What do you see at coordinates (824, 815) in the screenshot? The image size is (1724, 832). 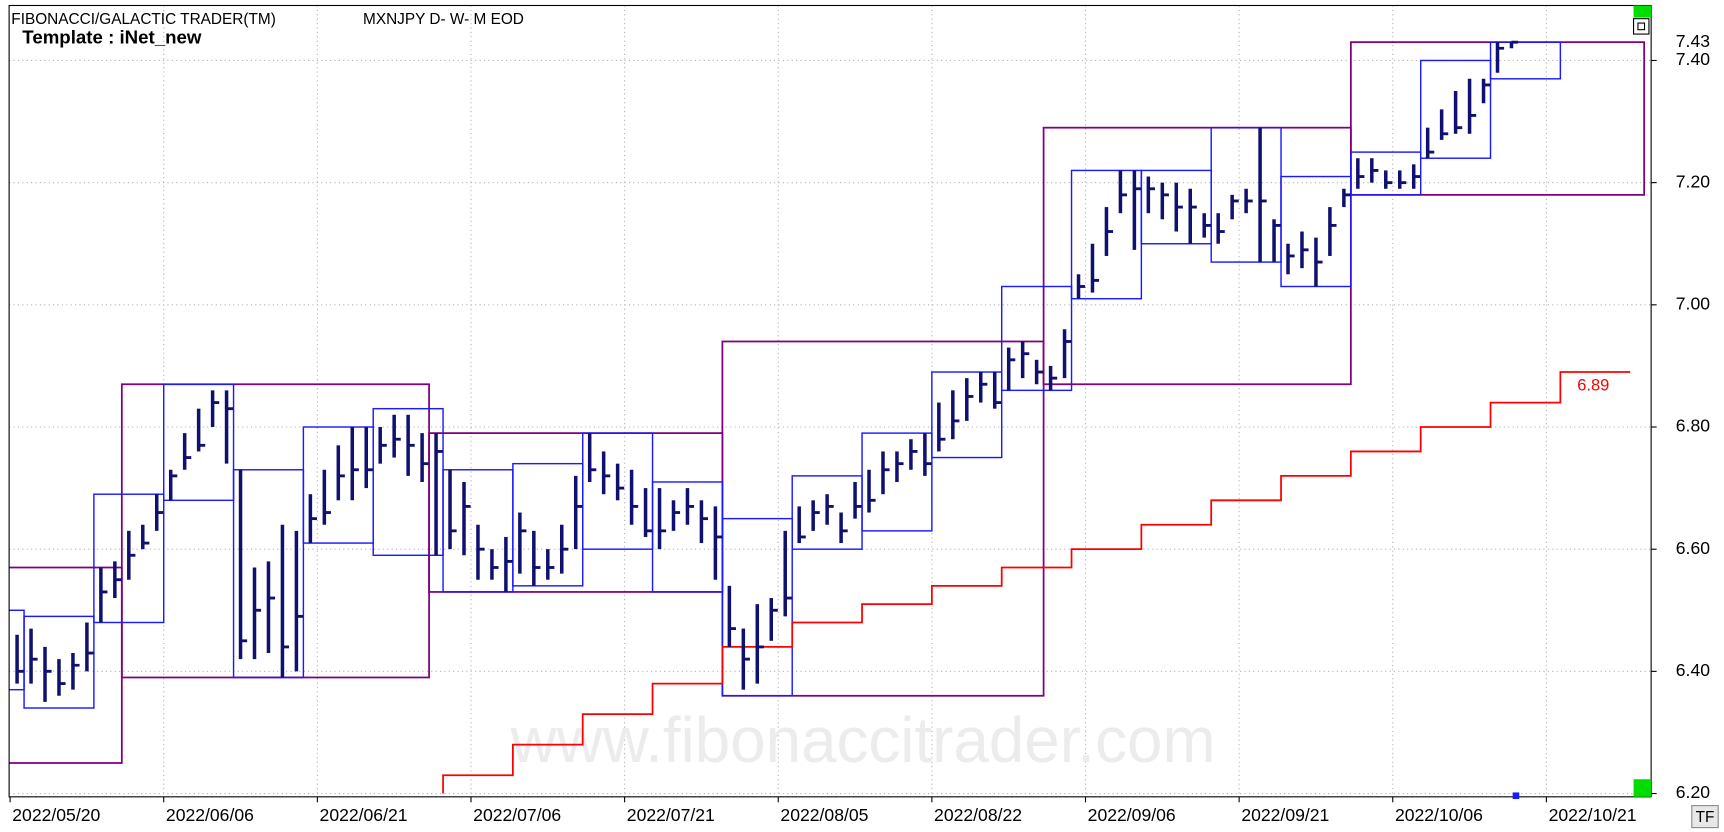 I see `x-tick-label: 2022/08/05` at bounding box center [824, 815].